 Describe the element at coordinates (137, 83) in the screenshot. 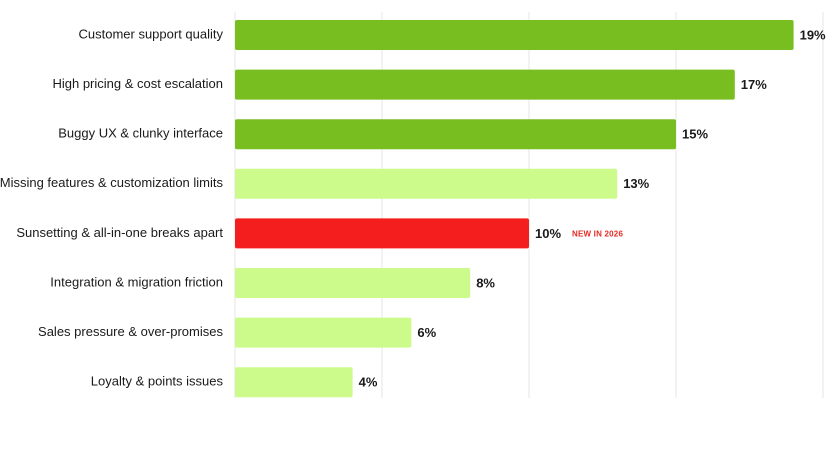

I see `category-label: High pricing & cost escalation` at that location.